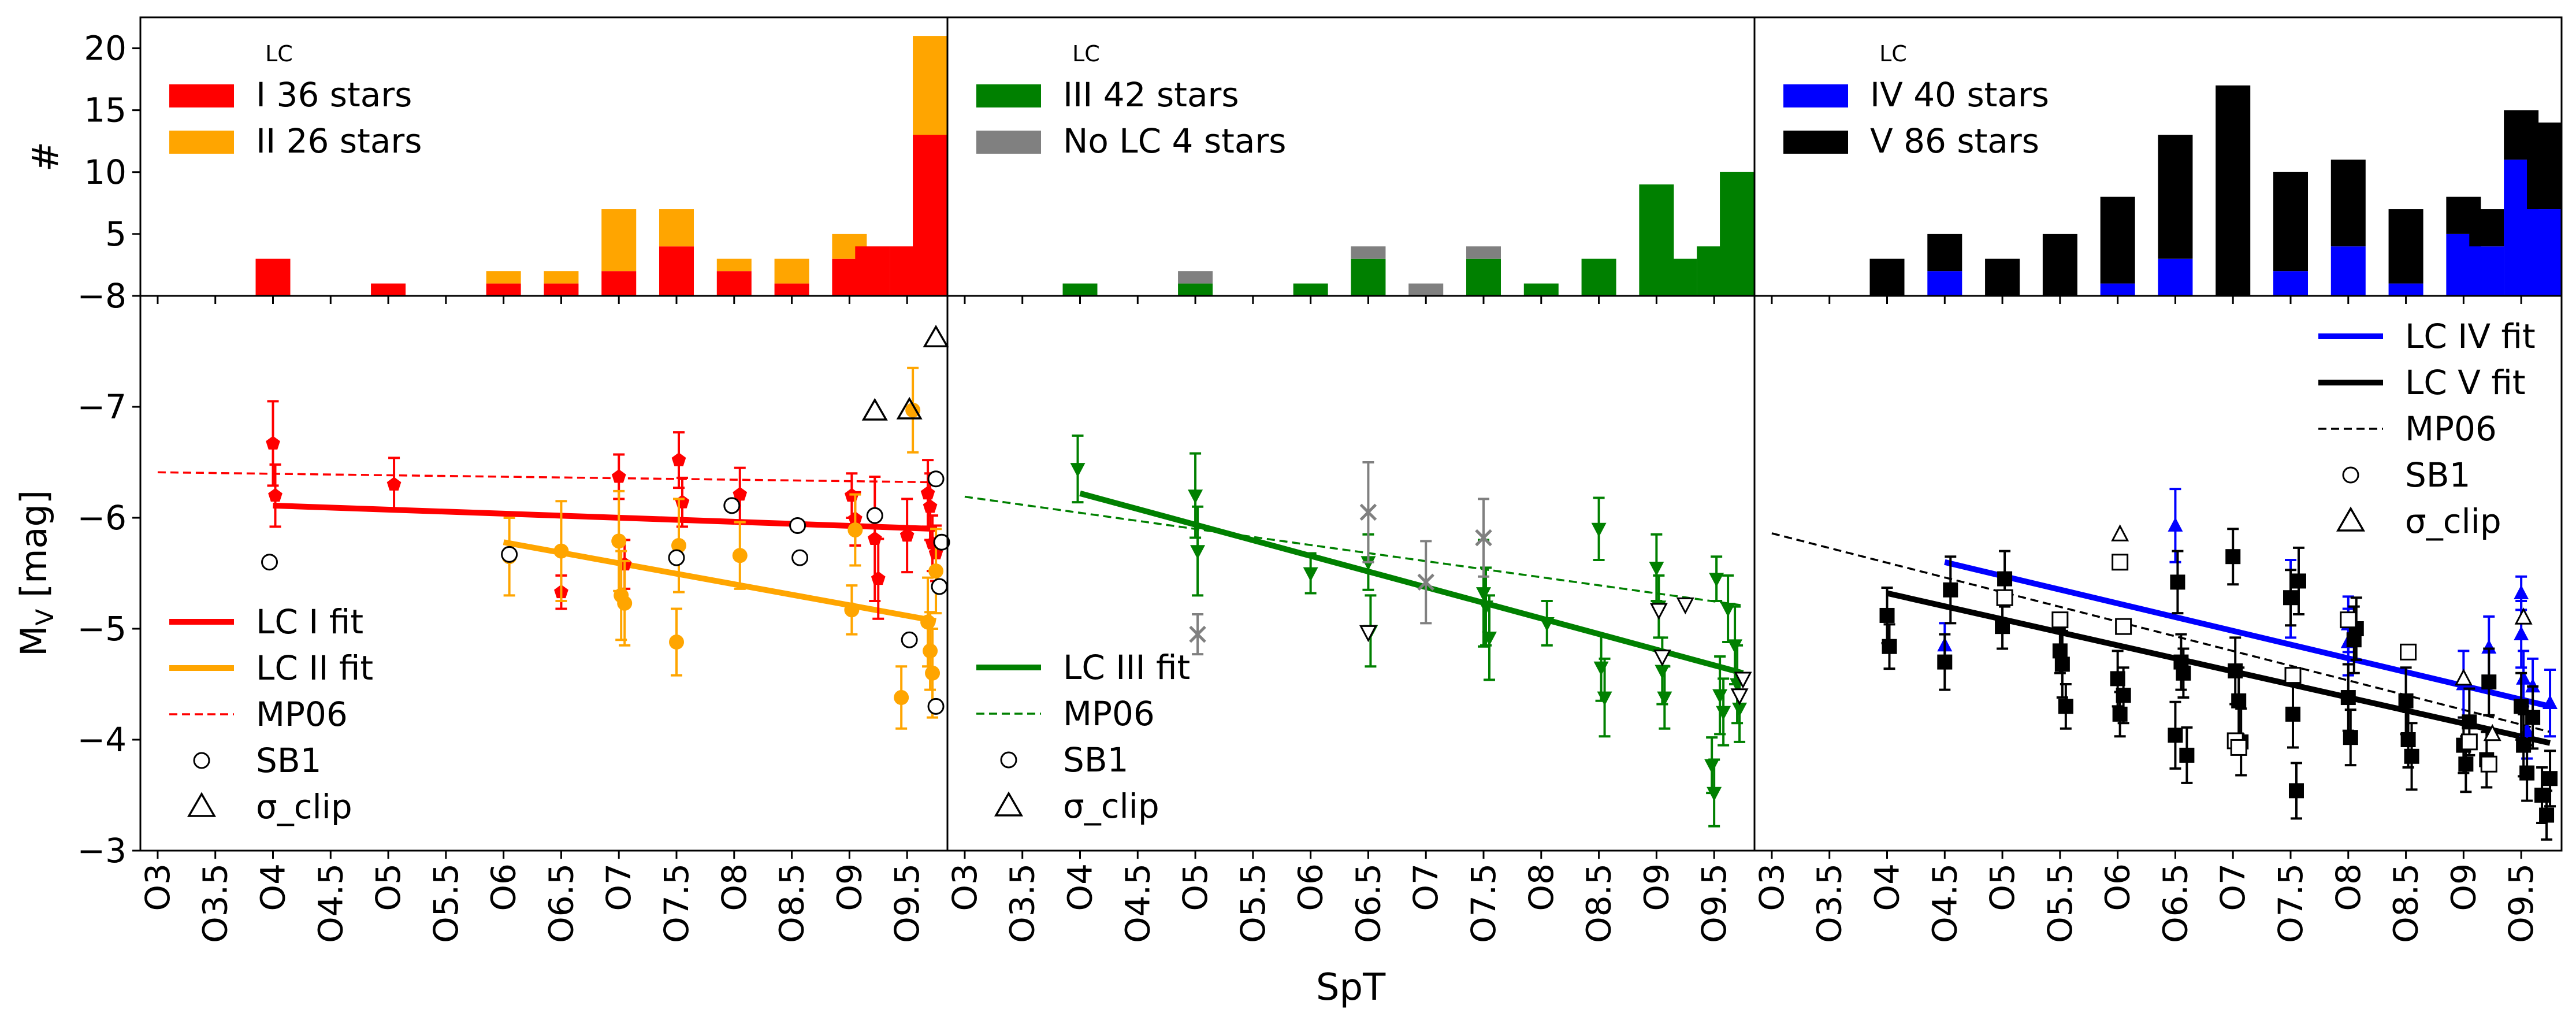 Image resolution: width=2576 pixels, height=1024 pixels. Describe the element at coordinates (1310, 887) in the screenshot. I see `x-tick-label: O6` at that location.